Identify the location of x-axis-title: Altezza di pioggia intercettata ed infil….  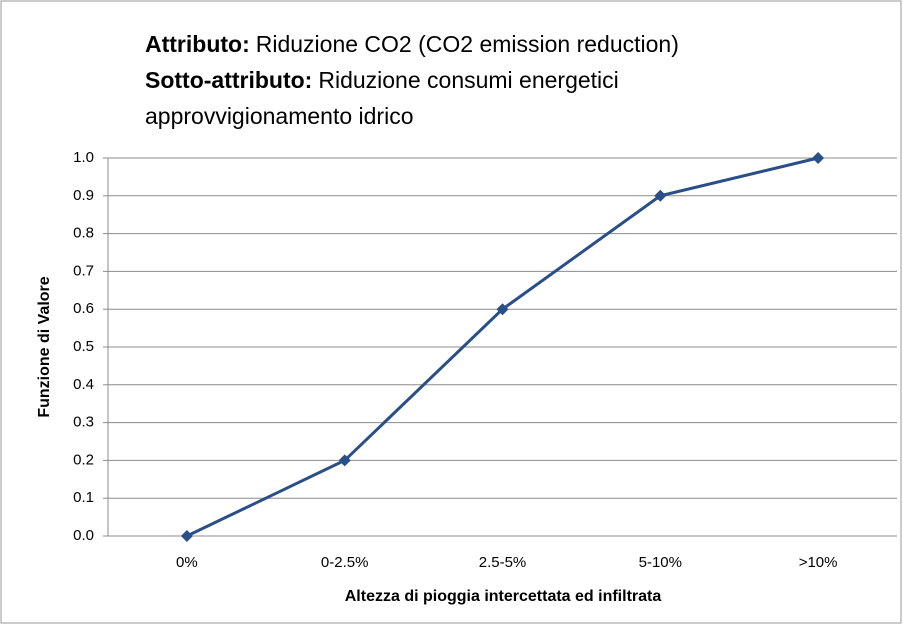
(503, 596).